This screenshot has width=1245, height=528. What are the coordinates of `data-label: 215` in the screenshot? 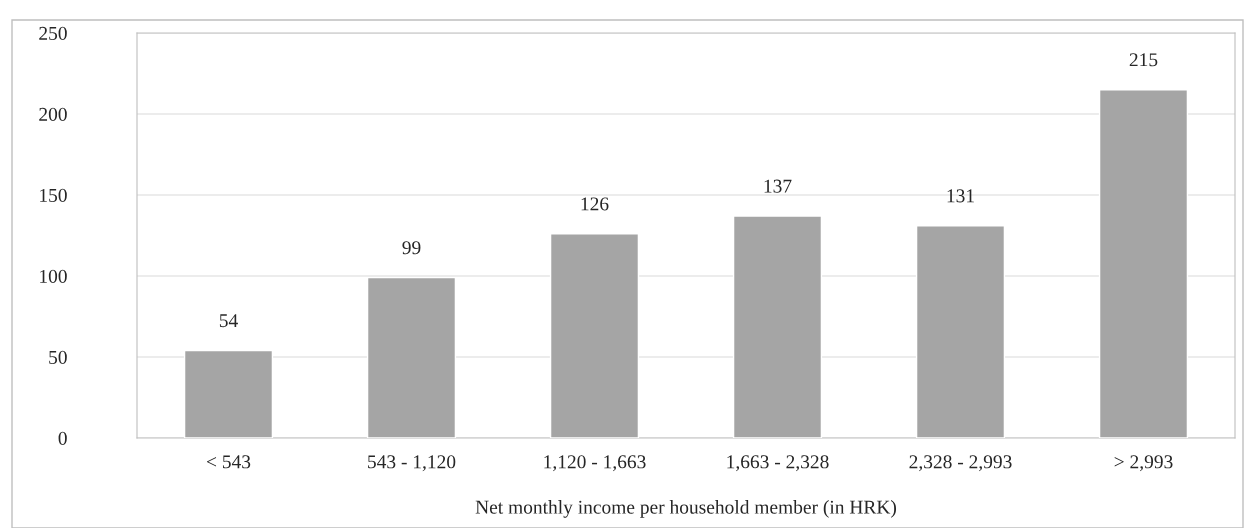 It's located at (1143, 60).